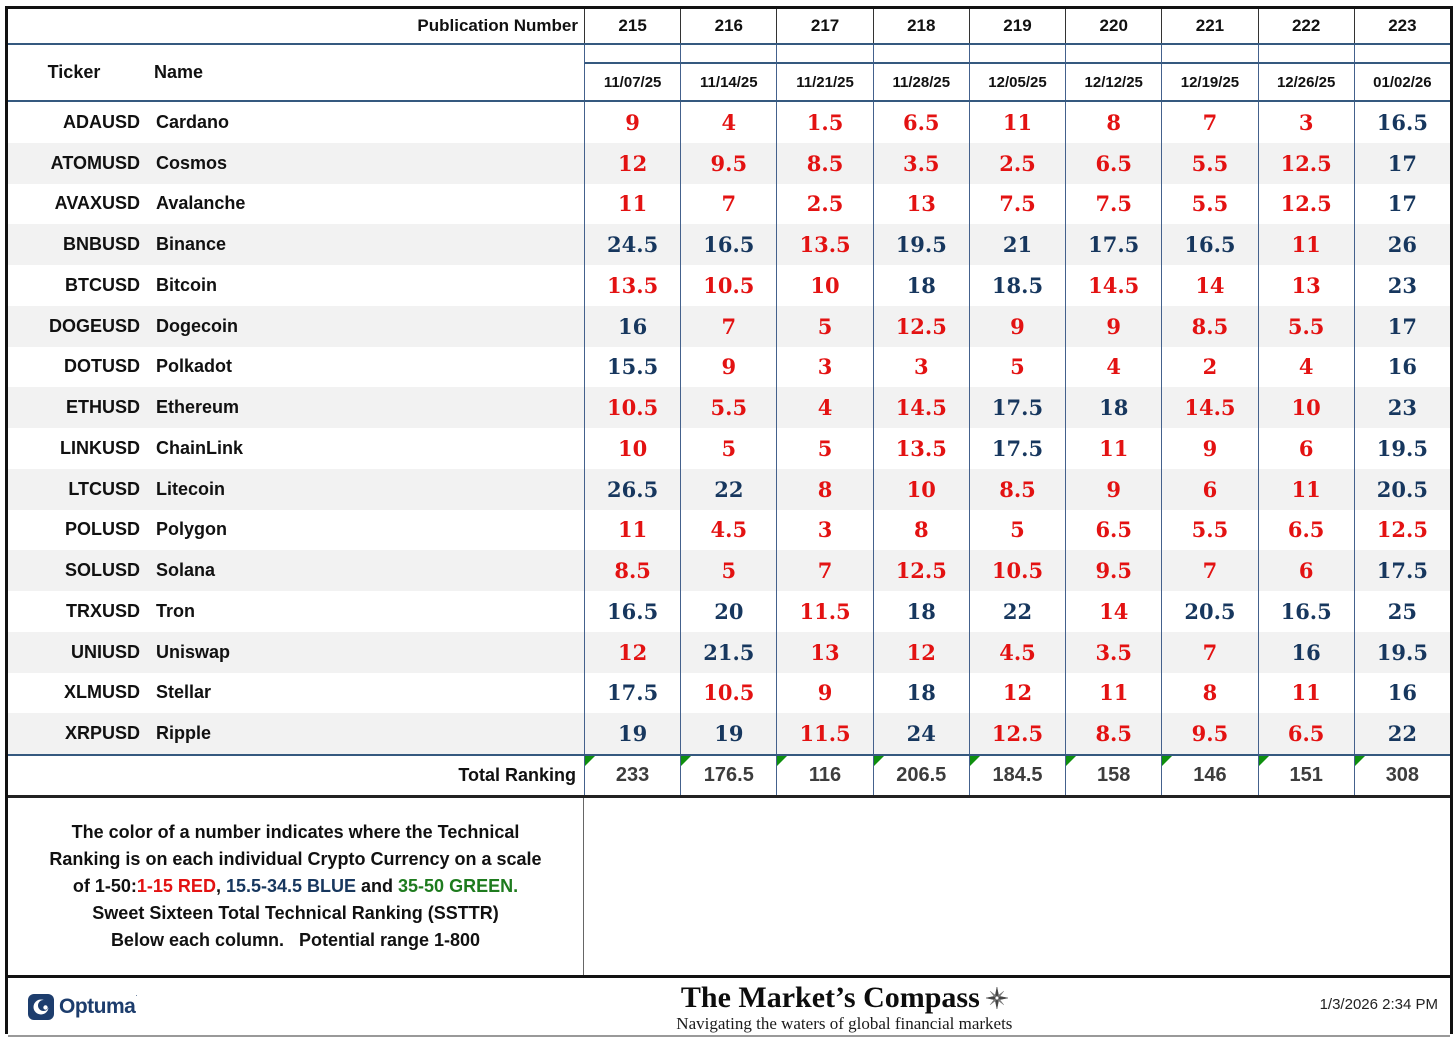 This screenshot has width=1456, height=1045. What do you see at coordinates (1209, 26) in the screenshot?
I see `publication-number: 221` at bounding box center [1209, 26].